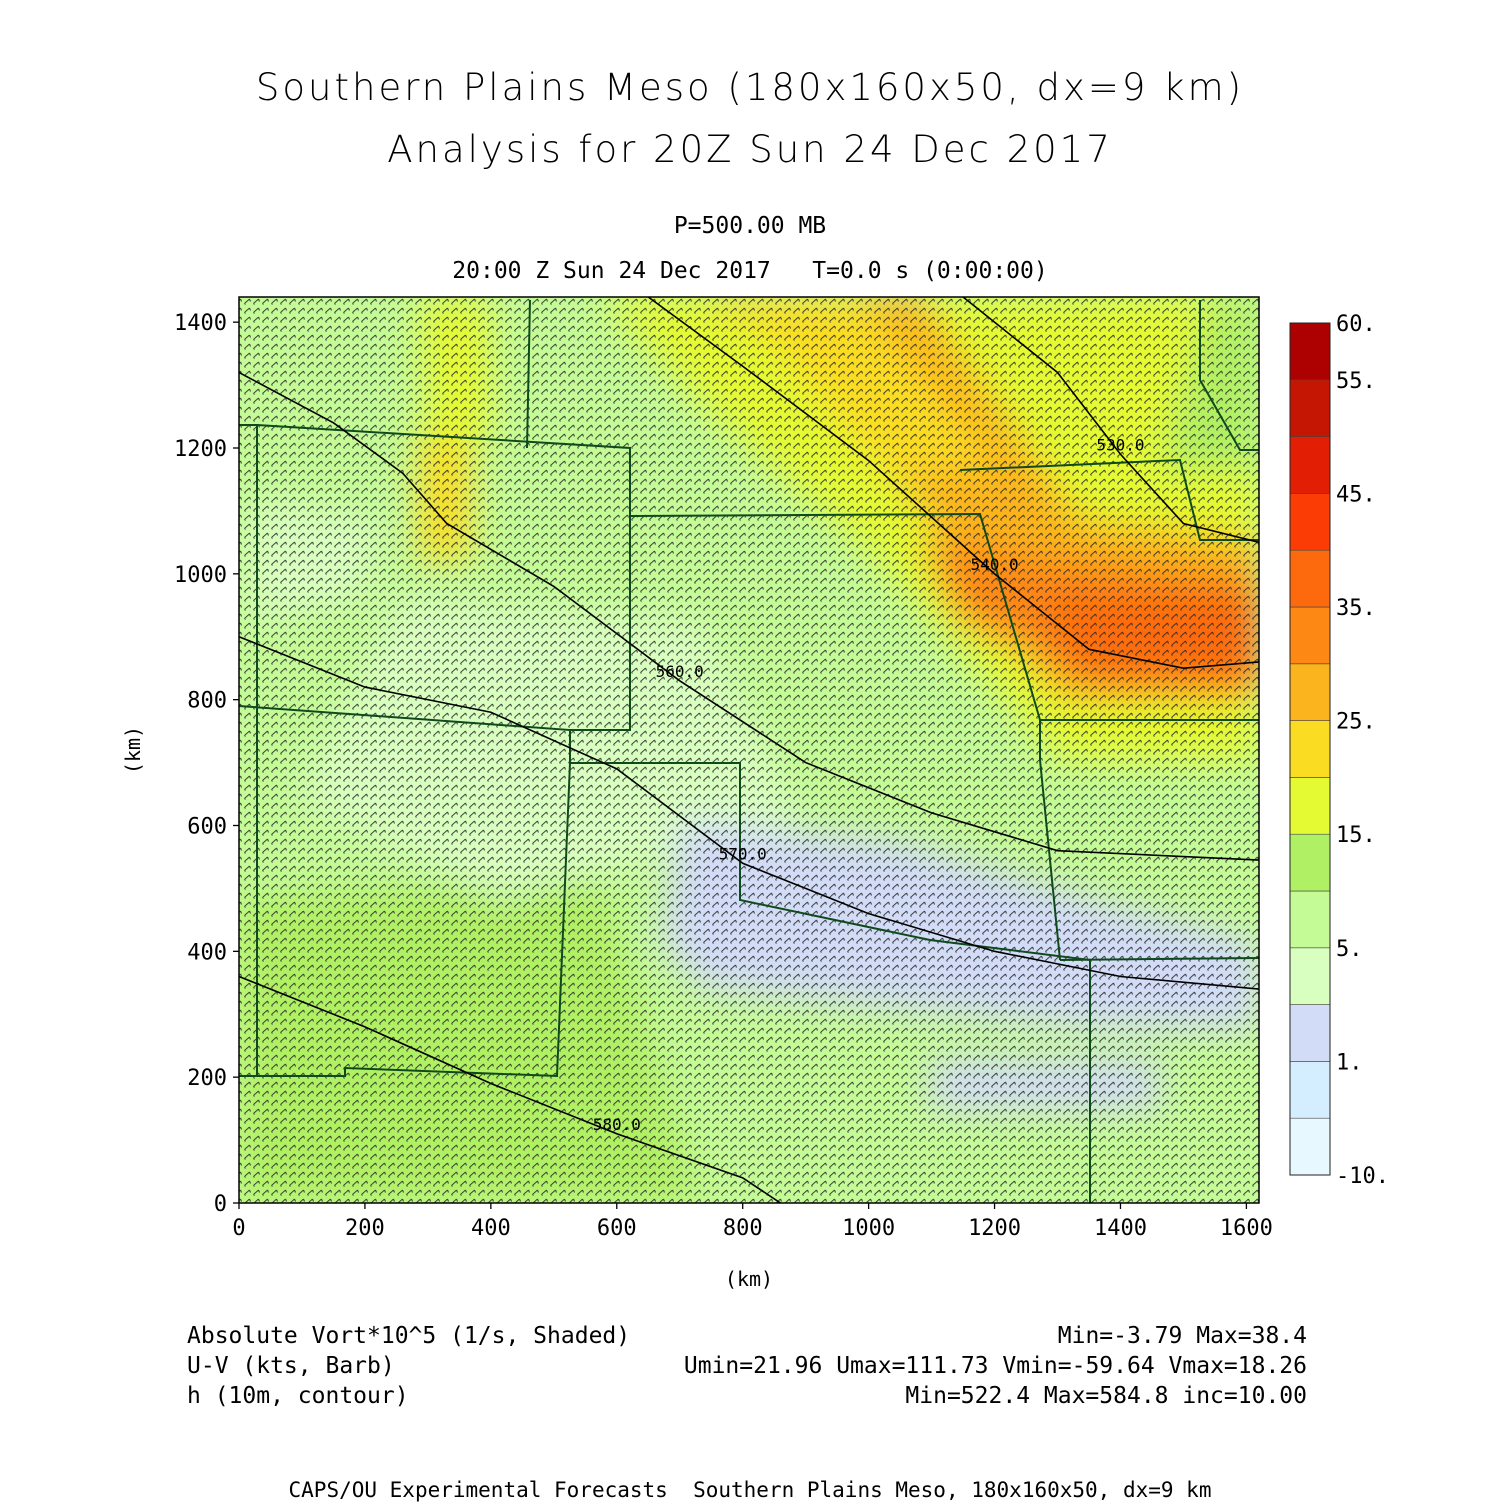 This screenshot has width=1500, height=1502. I want to click on x-axis-label: (km), so click(749, 1279).